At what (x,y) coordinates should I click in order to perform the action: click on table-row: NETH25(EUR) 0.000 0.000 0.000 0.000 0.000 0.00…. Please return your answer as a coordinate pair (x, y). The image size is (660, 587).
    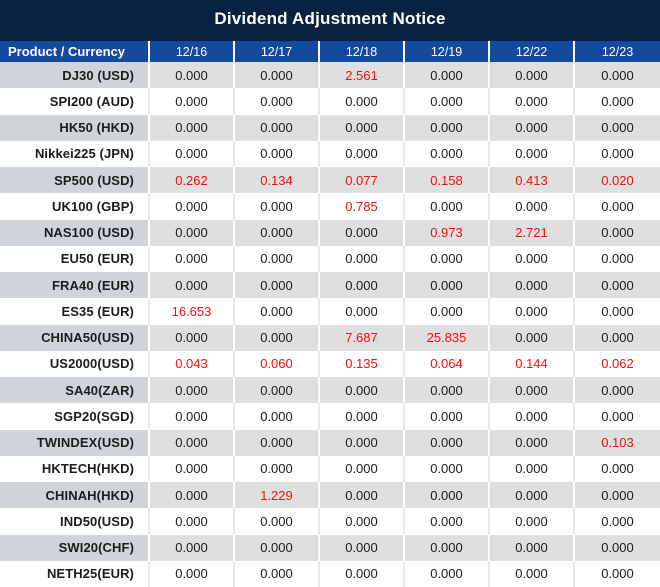
    Looking at the image, I should click on (330, 573).